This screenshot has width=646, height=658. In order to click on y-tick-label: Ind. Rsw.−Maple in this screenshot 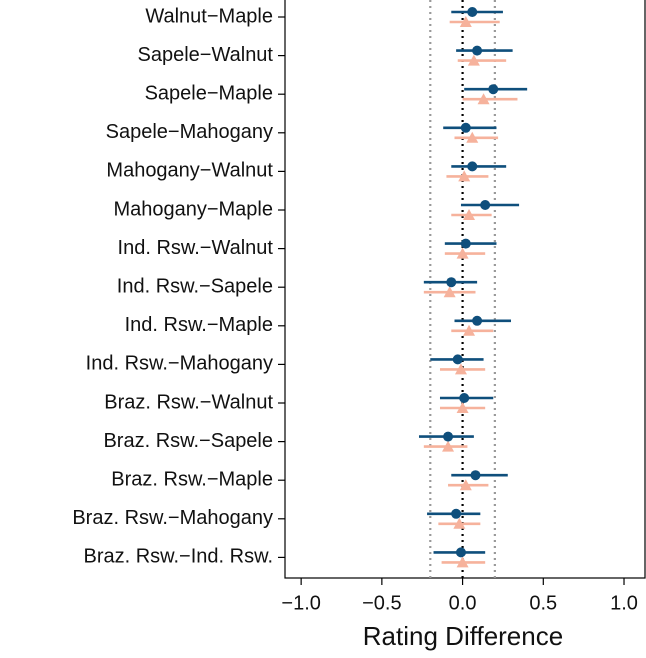, I will do `click(199, 325)`.